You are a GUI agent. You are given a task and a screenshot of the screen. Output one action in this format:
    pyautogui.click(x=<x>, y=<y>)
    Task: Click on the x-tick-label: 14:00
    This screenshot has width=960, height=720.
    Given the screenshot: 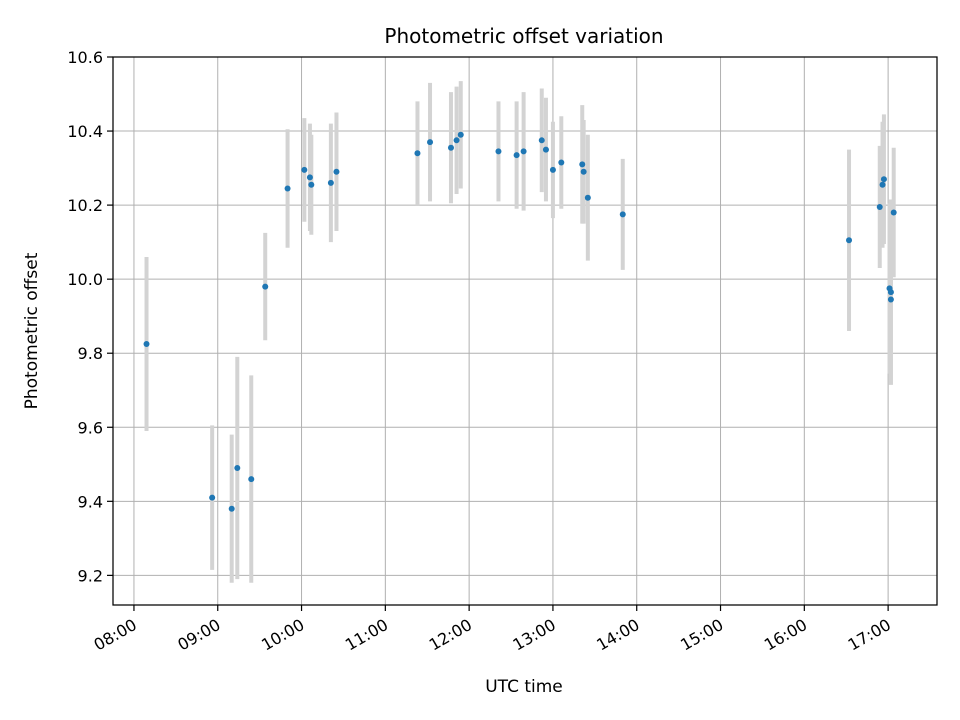 What is the action you would take?
    pyautogui.click(x=617, y=635)
    